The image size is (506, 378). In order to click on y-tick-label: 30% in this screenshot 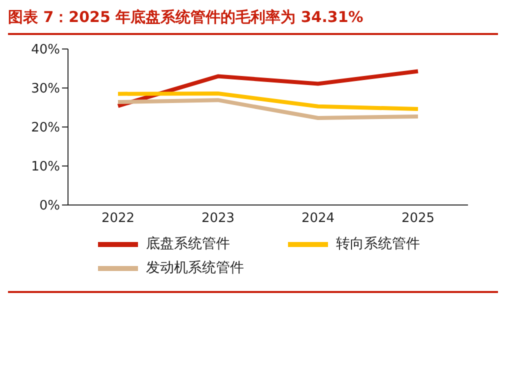, I will do `click(45, 89)`.